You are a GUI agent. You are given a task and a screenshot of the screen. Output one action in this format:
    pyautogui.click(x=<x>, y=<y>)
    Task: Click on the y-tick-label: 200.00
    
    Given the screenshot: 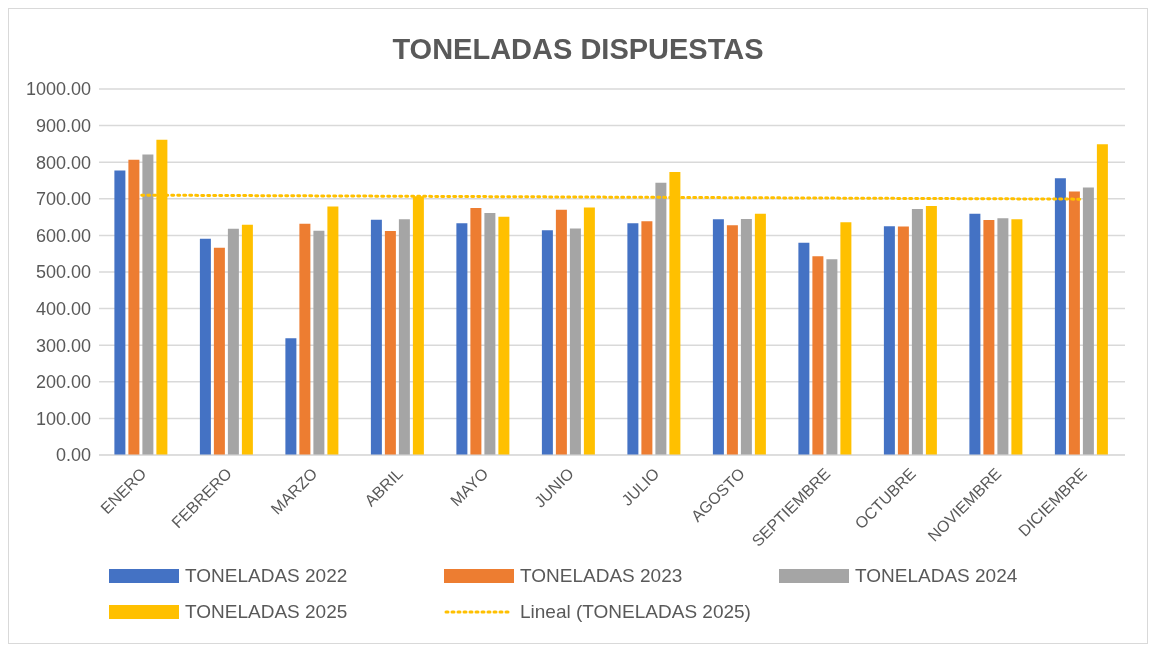 What is the action you would take?
    pyautogui.click(x=63, y=382)
    